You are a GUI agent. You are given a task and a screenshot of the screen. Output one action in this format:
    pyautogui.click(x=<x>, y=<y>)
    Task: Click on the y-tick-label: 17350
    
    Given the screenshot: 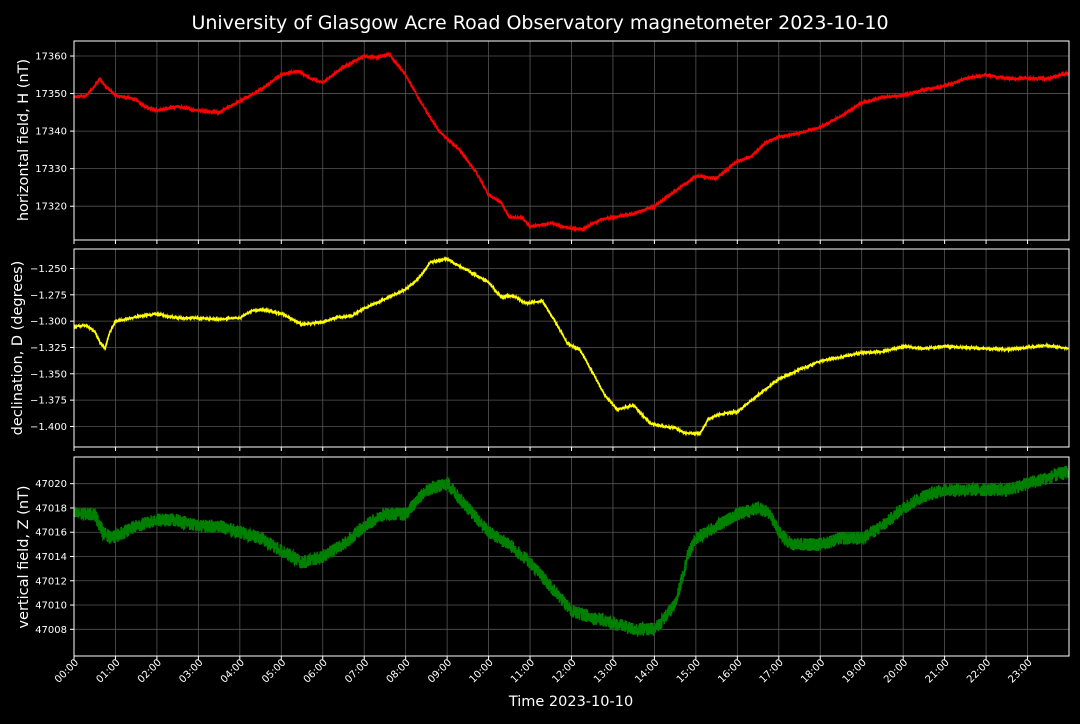 What is the action you would take?
    pyautogui.click(x=51, y=94)
    